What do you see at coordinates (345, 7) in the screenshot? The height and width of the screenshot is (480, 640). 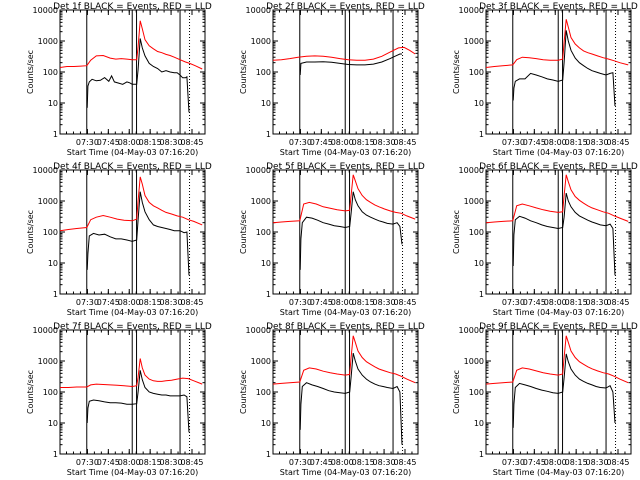 I see `panel-title: Det 2f BLACK = Events, RED = LLD` at bounding box center [345, 7].